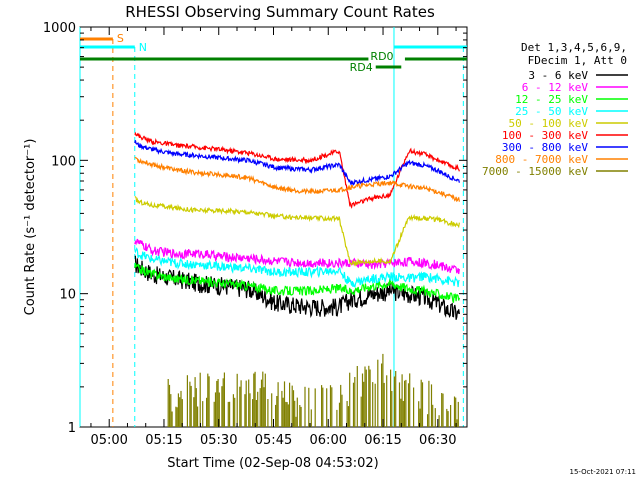  What do you see at coordinates (273, 440) in the screenshot?
I see `x-tick-label: 05:45` at bounding box center [273, 440].